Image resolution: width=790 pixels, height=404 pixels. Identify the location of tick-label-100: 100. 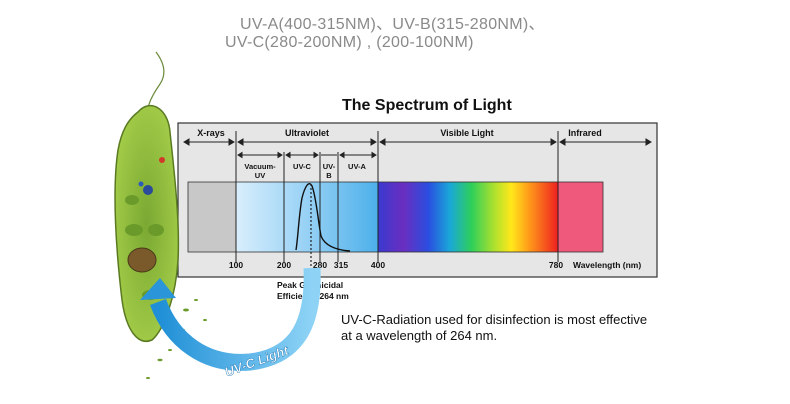
(236, 265).